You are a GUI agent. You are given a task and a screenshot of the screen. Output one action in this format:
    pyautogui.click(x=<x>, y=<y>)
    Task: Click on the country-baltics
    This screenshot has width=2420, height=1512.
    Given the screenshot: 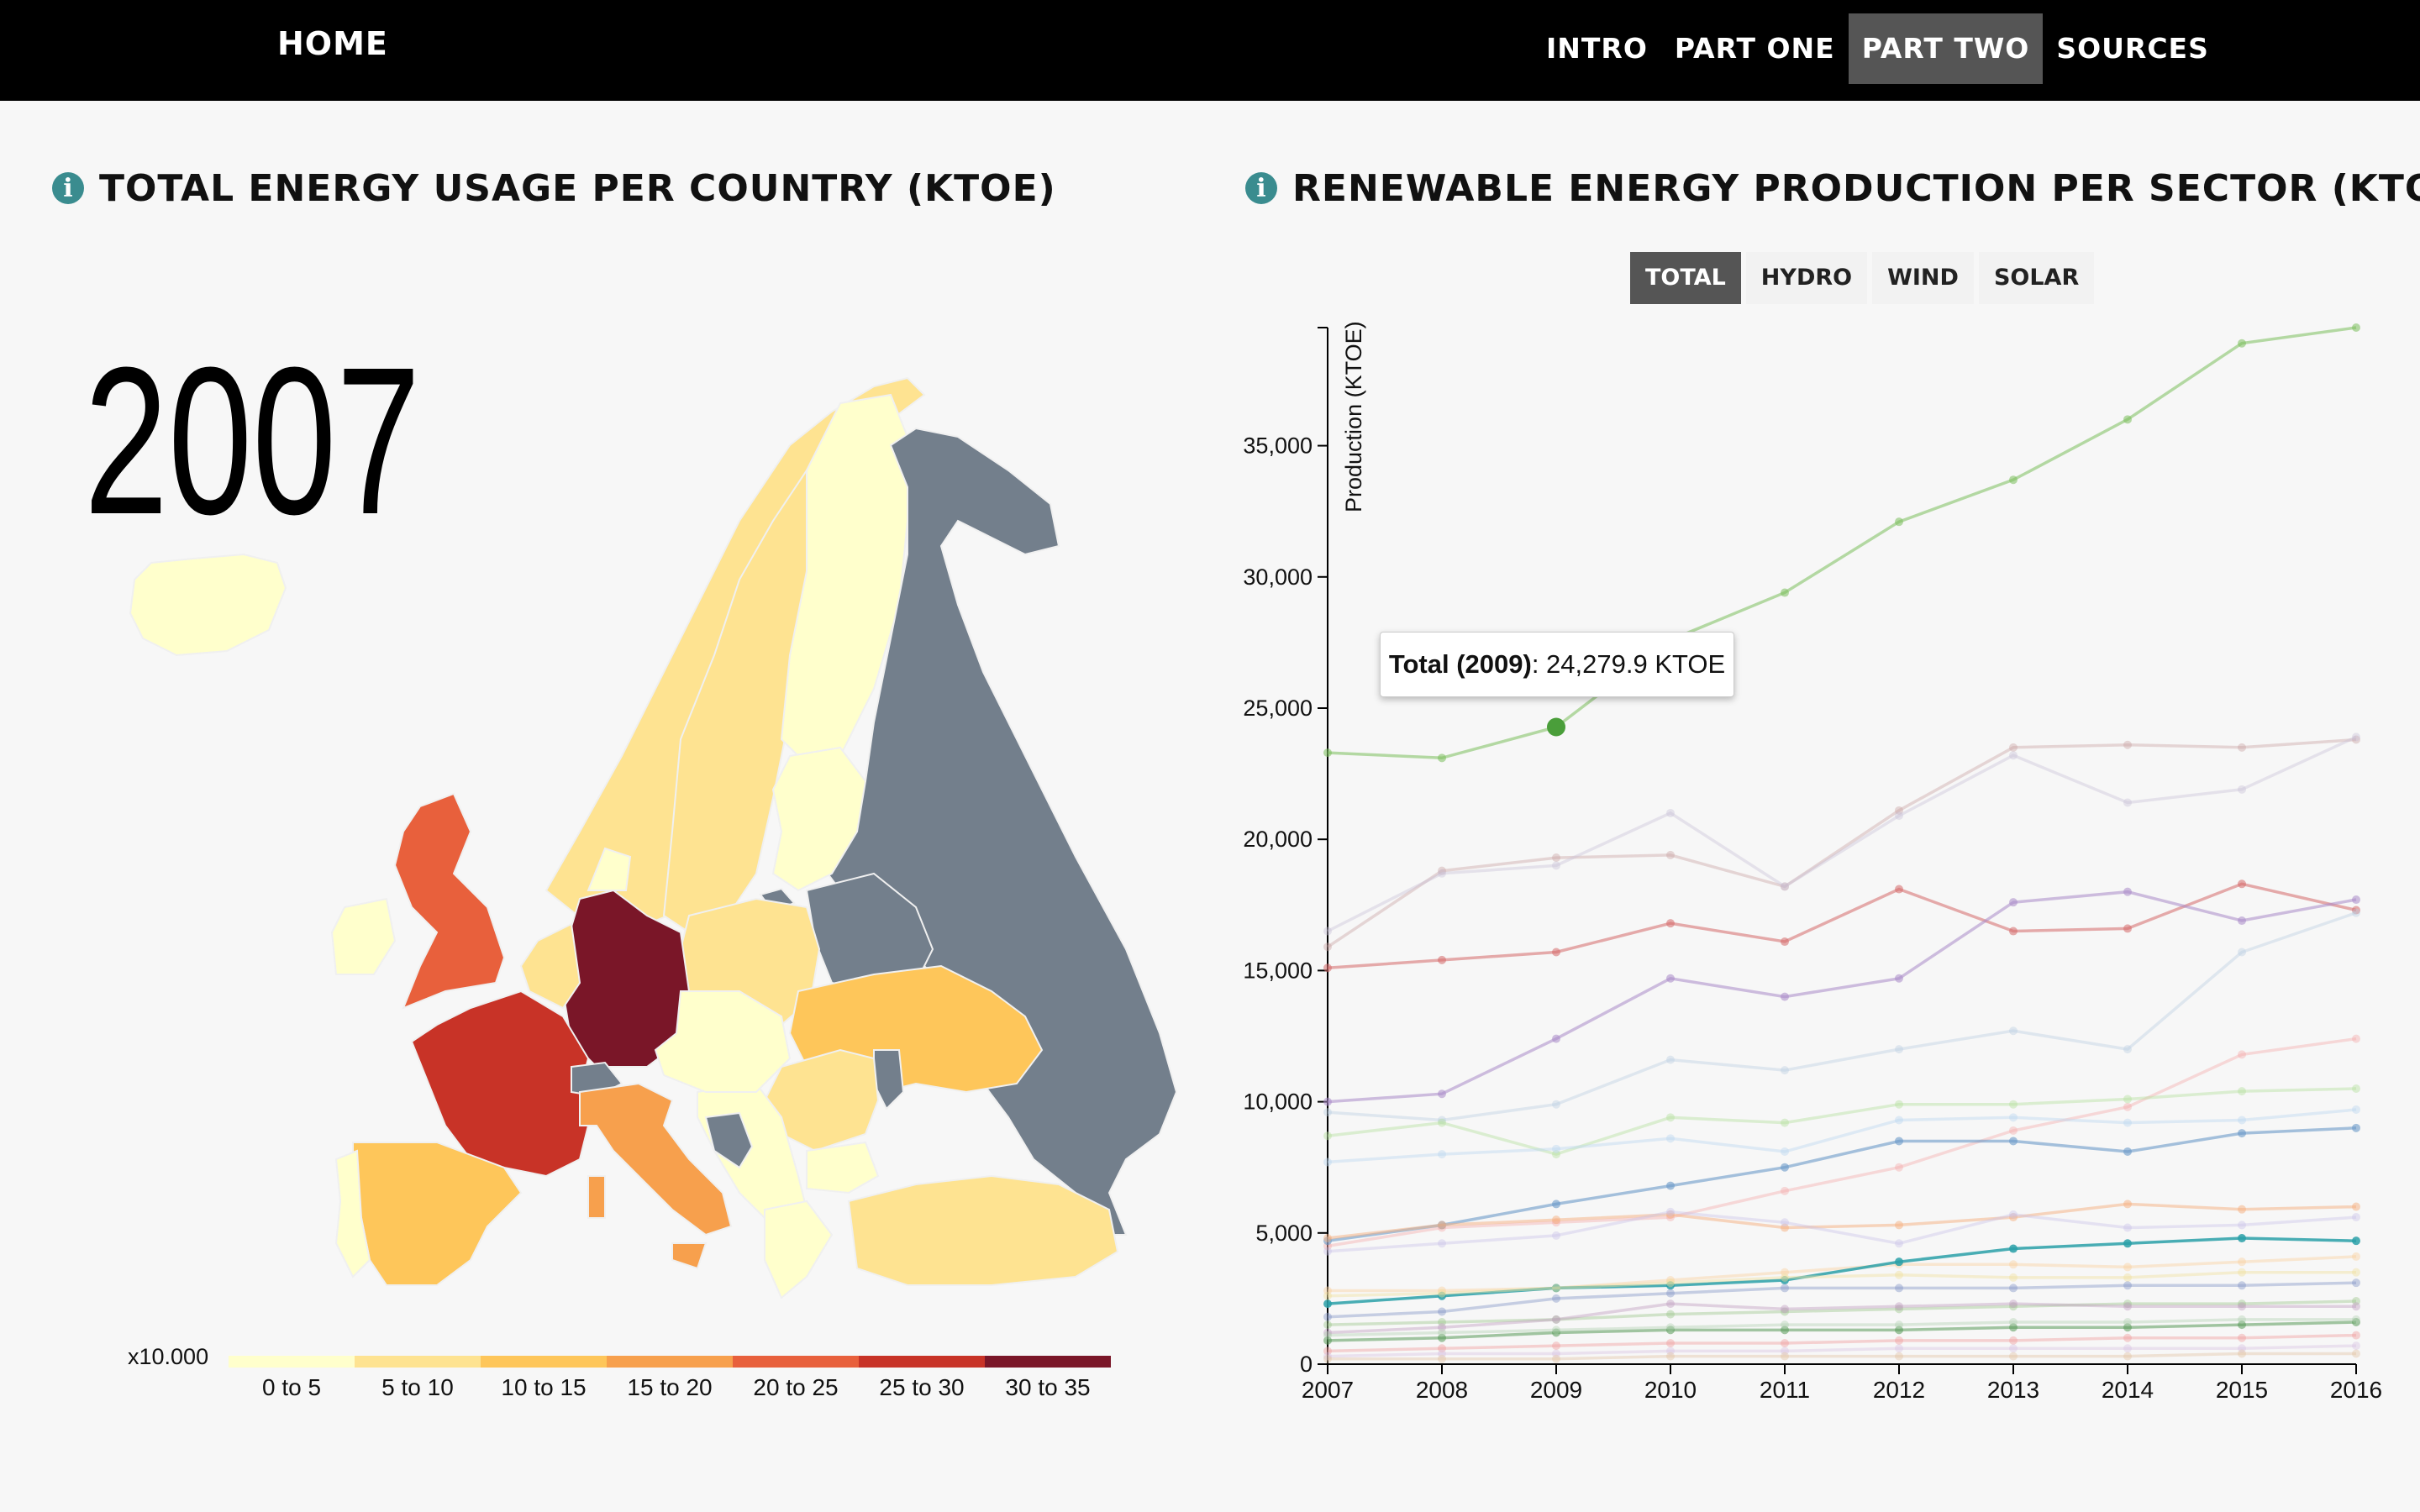 What is the action you would take?
    pyautogui.click(x=819, y=819)
    